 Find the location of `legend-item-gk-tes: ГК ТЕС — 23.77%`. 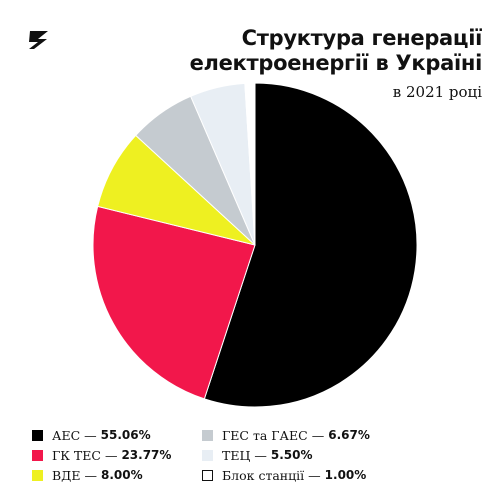

legend-item-gk-tes: ГК ТЕС — 23.77% is located at coordinates (101, 455).